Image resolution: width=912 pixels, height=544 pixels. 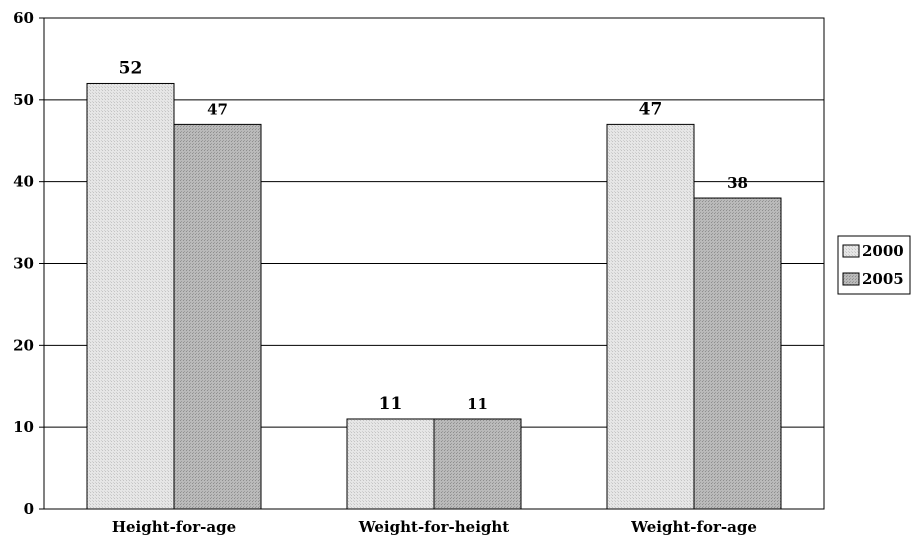 What do you see at coordinates (29, 509) in the screenshot?
I see `y-tick-label: 0` at bounding box center [29, 509].